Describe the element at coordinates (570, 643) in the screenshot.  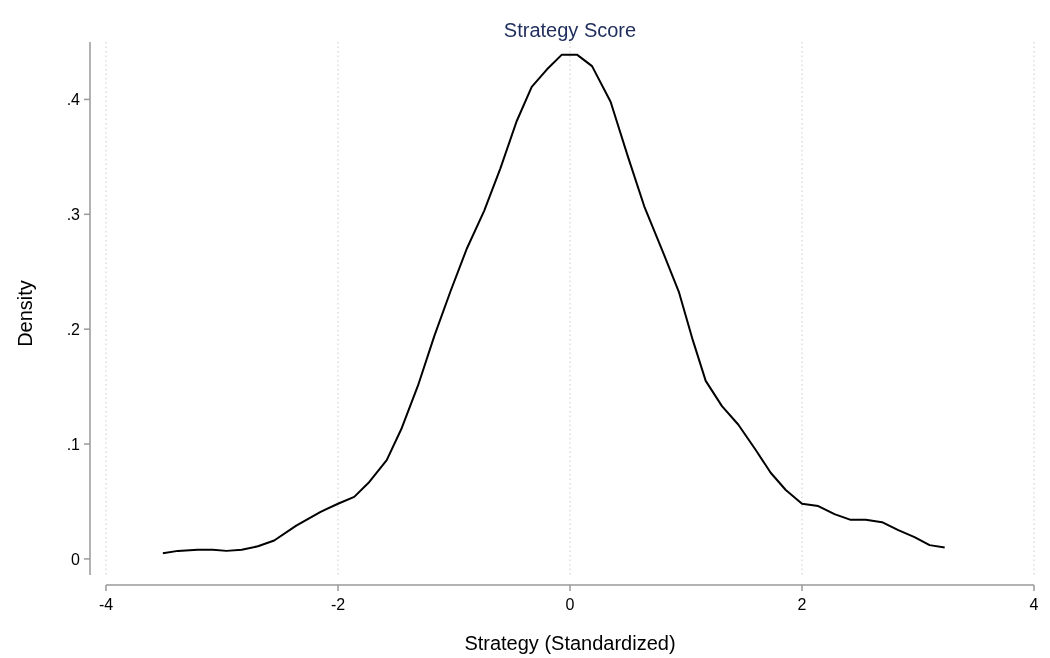
I see `x-axis-title: Strategy (Standardized)` at that location.